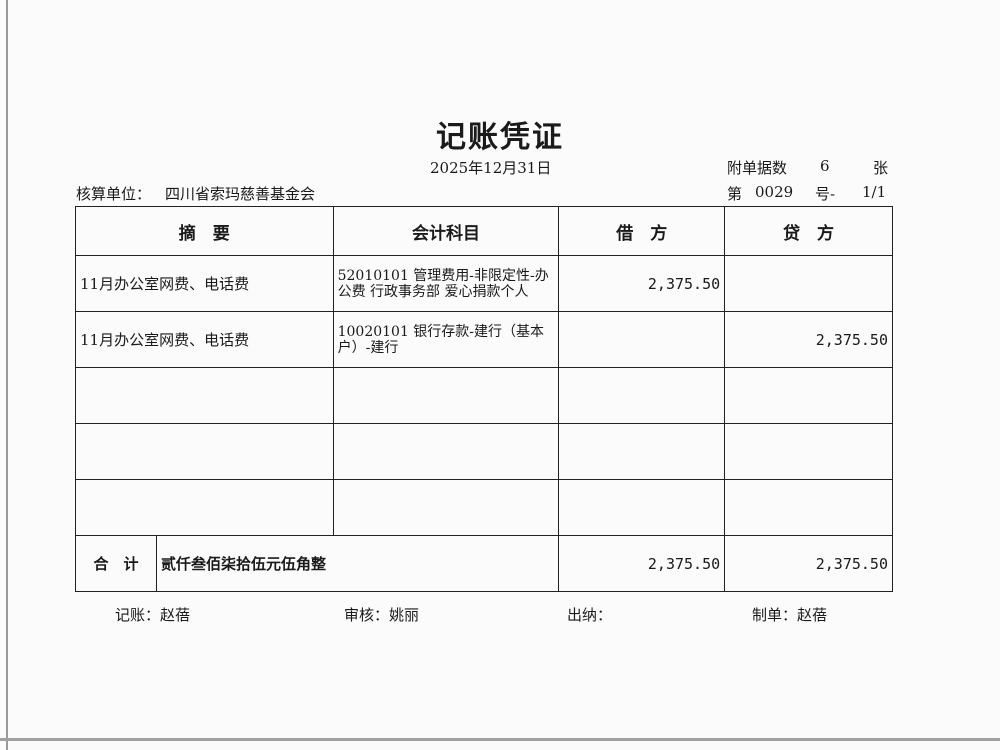  What do you see at coordinates (735, 194) in the screenshot?
I see `number-prefix: 第` at bounding box center [735, 194].